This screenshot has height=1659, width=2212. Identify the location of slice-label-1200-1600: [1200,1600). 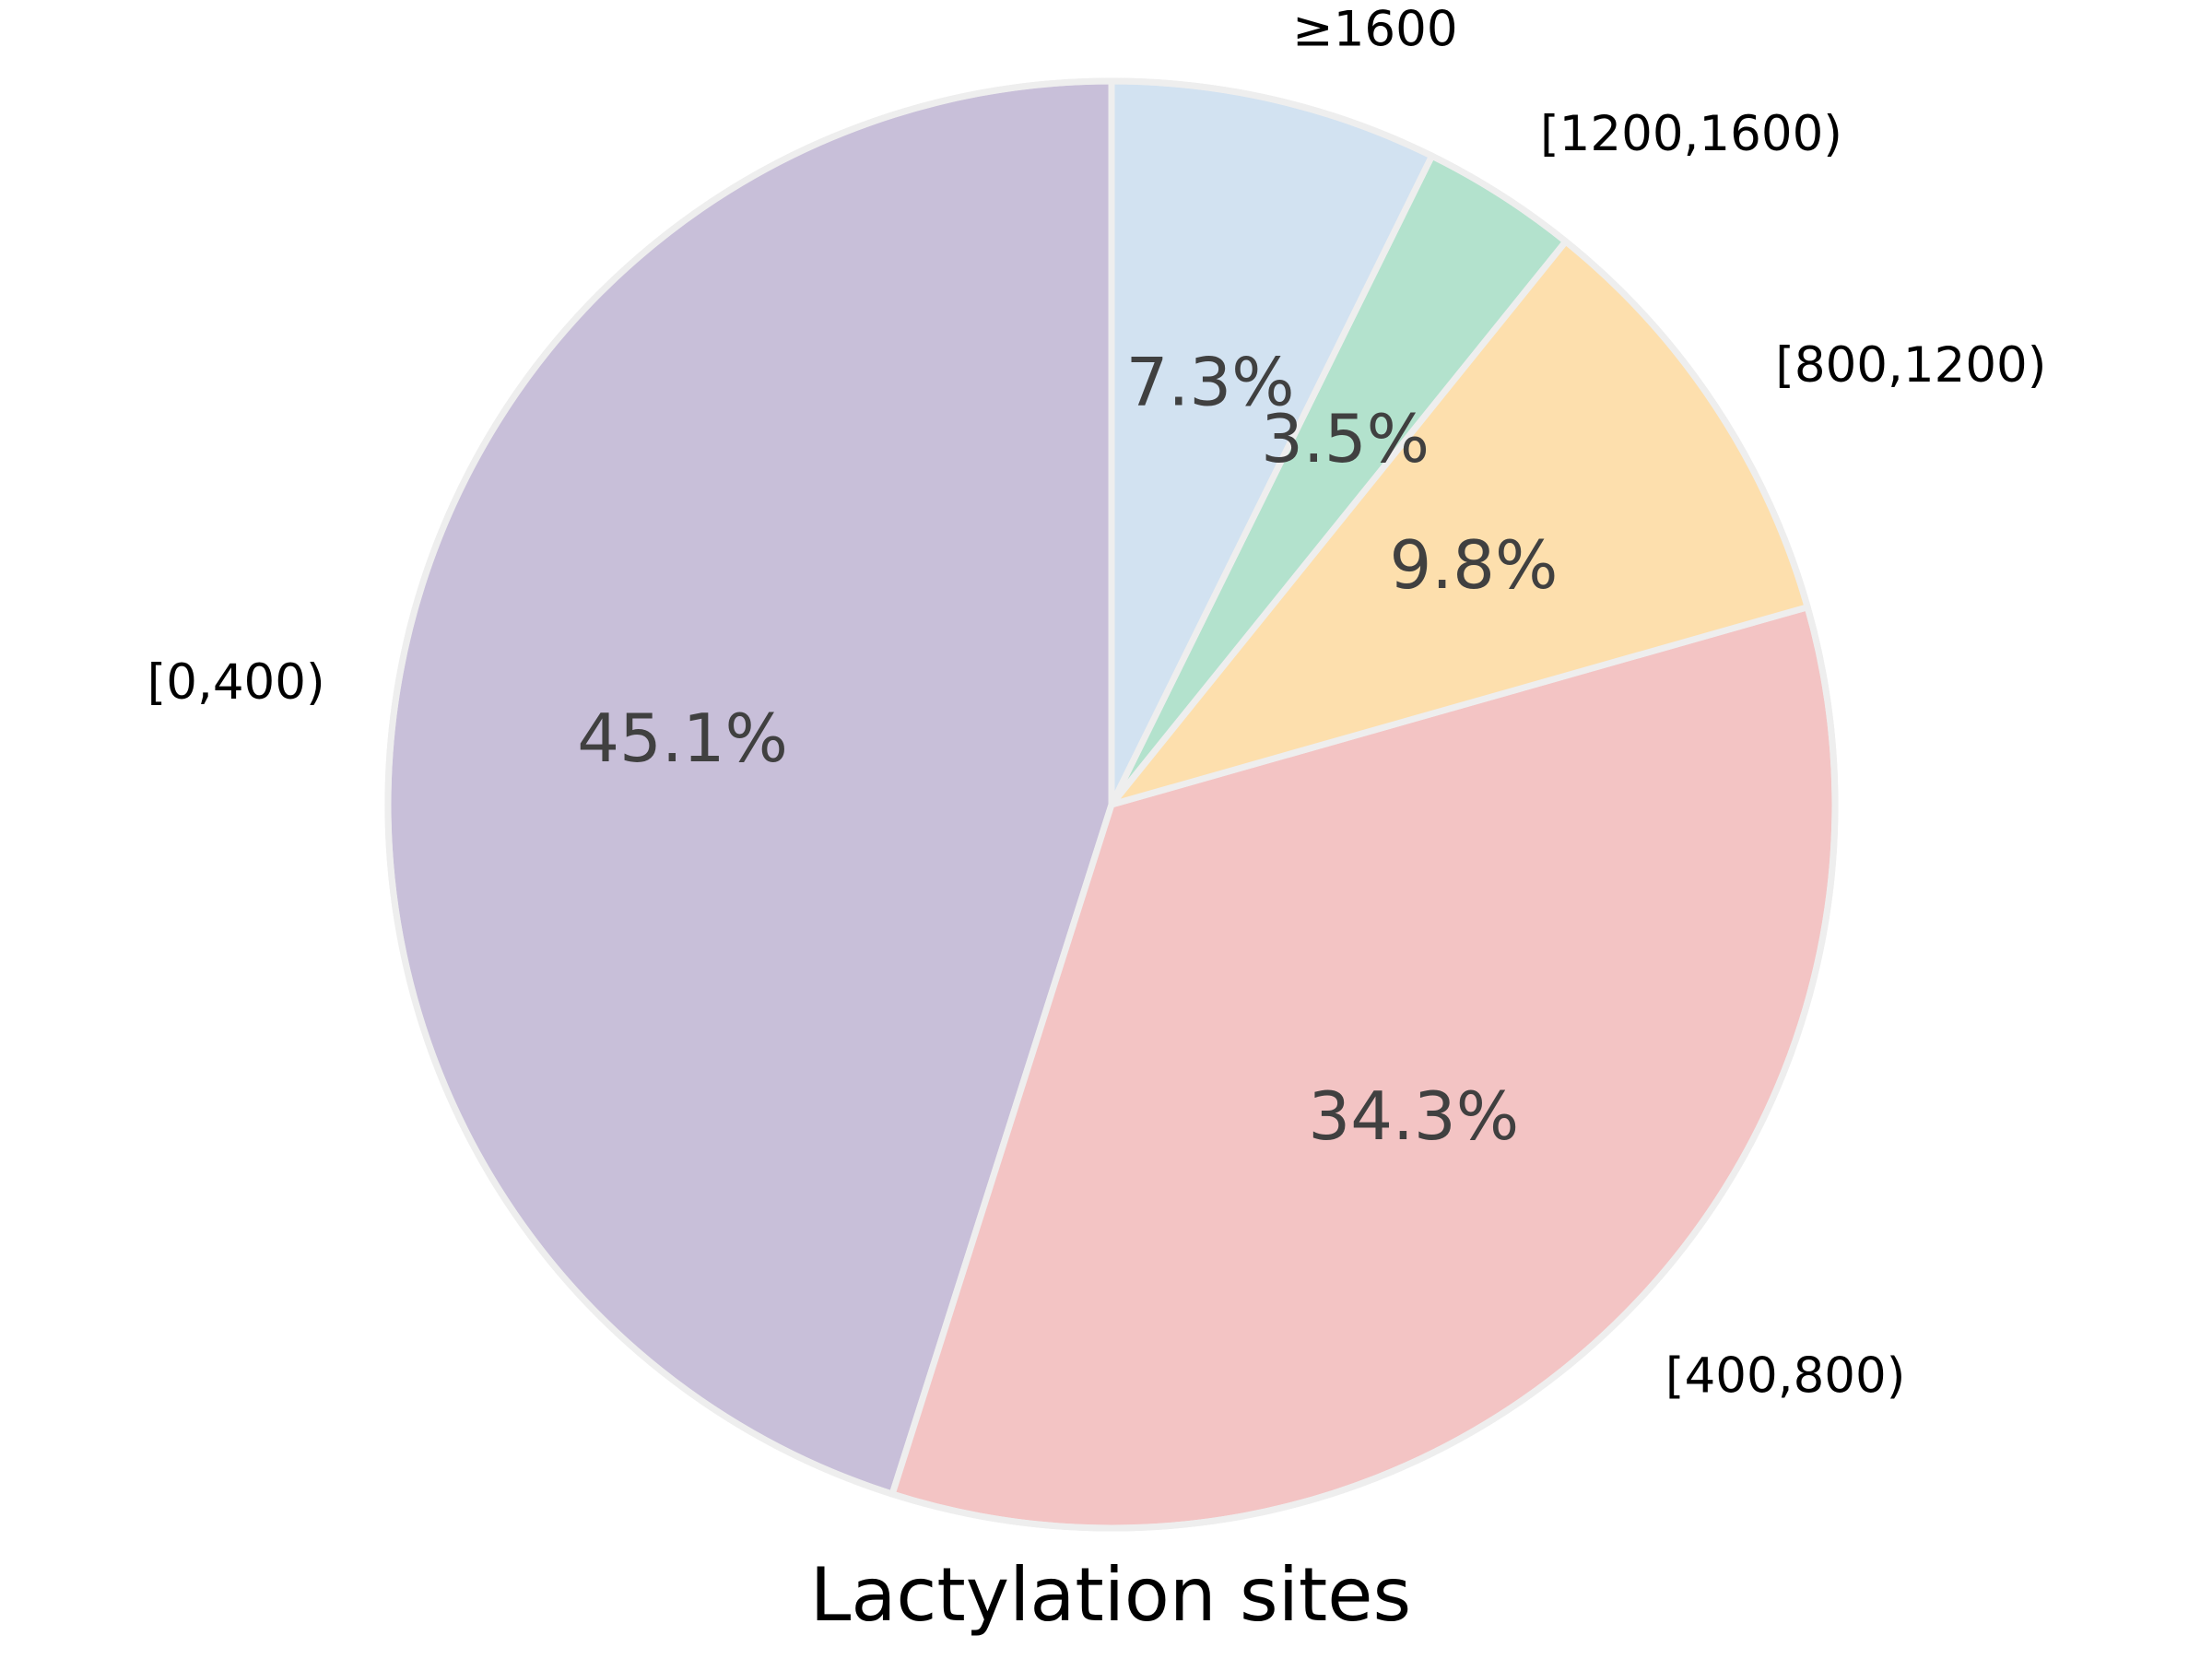
(1691, 134).